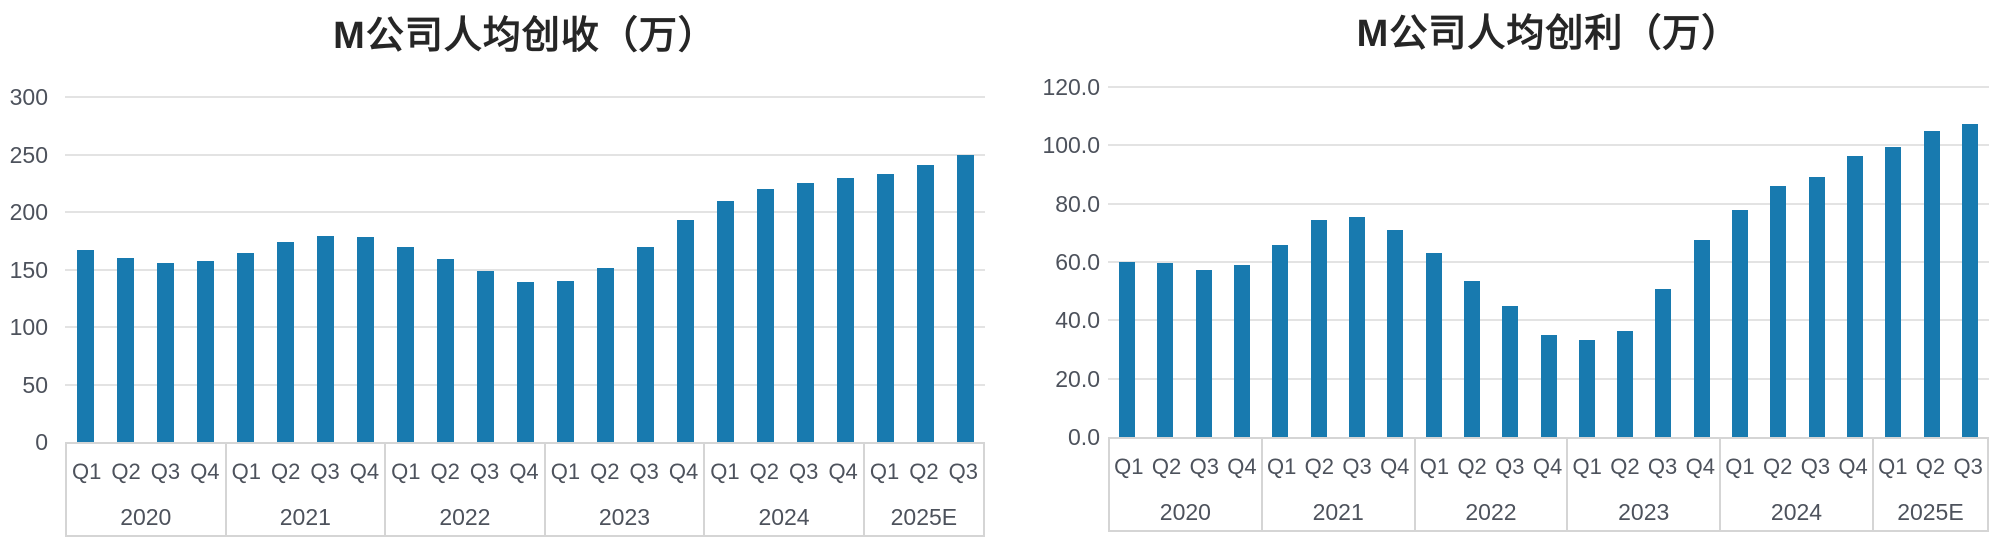 Image resolution: width=1995 pixels, height=557 pixels. I want to click on x-axis-year-group: Q1 Q2 Q3 Q4 2022, so click(1490, 484).